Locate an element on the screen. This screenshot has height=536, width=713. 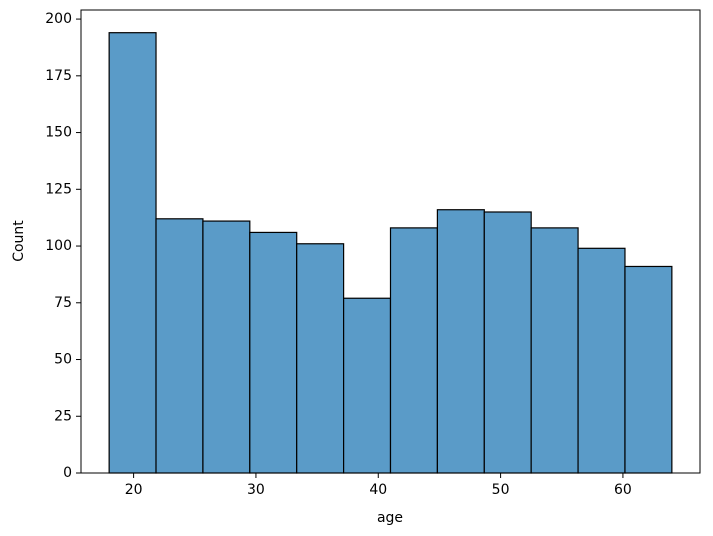
y-tick-label: 25 is located at coordinates (63, 416).